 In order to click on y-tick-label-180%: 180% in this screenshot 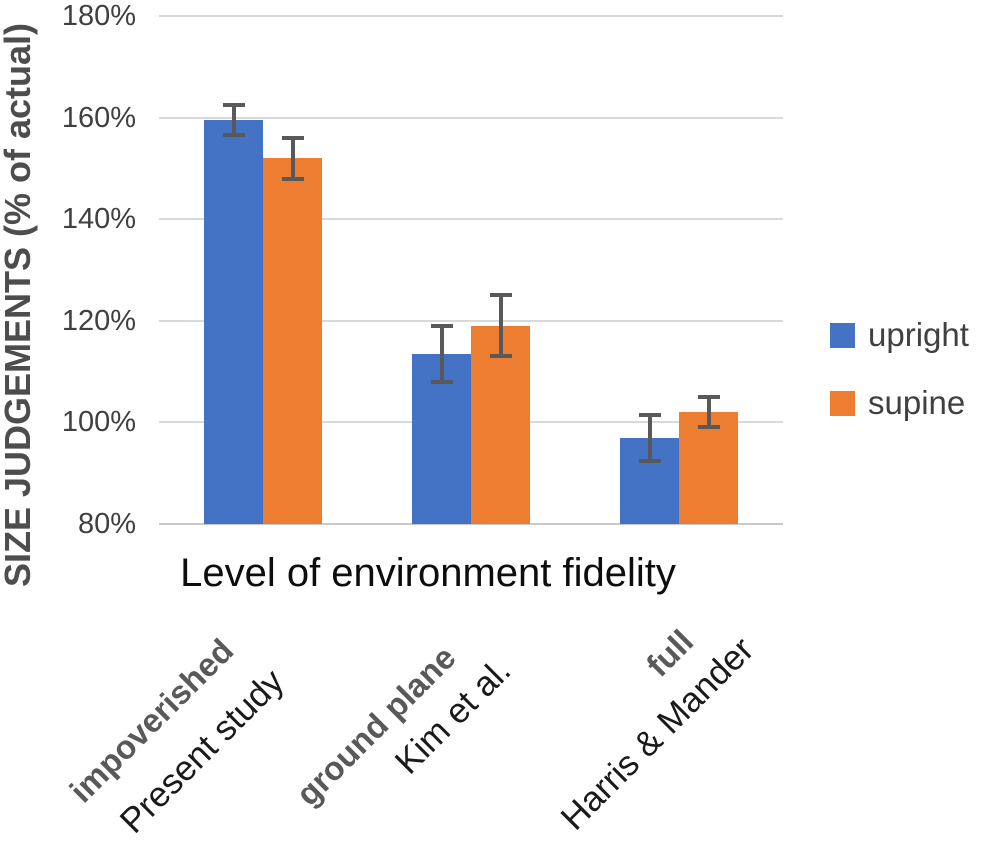, I will do `click(98, 16)`.